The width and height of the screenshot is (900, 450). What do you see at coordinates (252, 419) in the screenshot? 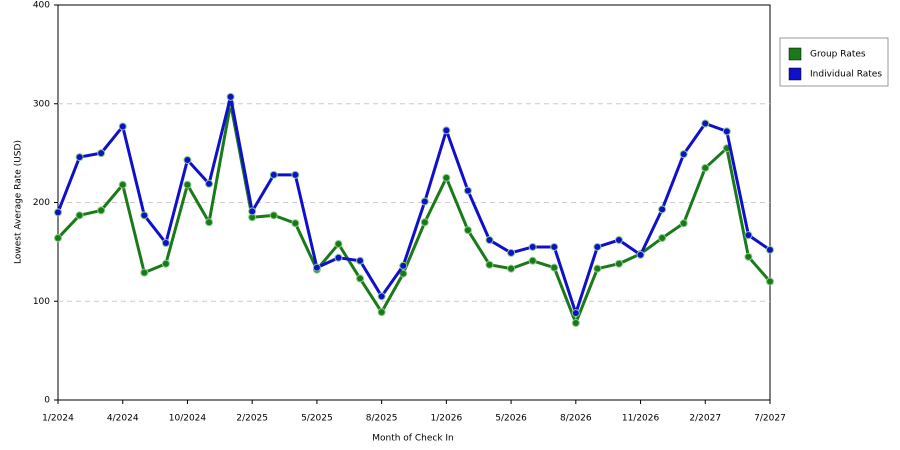
I see `x-tick-label: 2/2025` at bounding box center [252, 419].